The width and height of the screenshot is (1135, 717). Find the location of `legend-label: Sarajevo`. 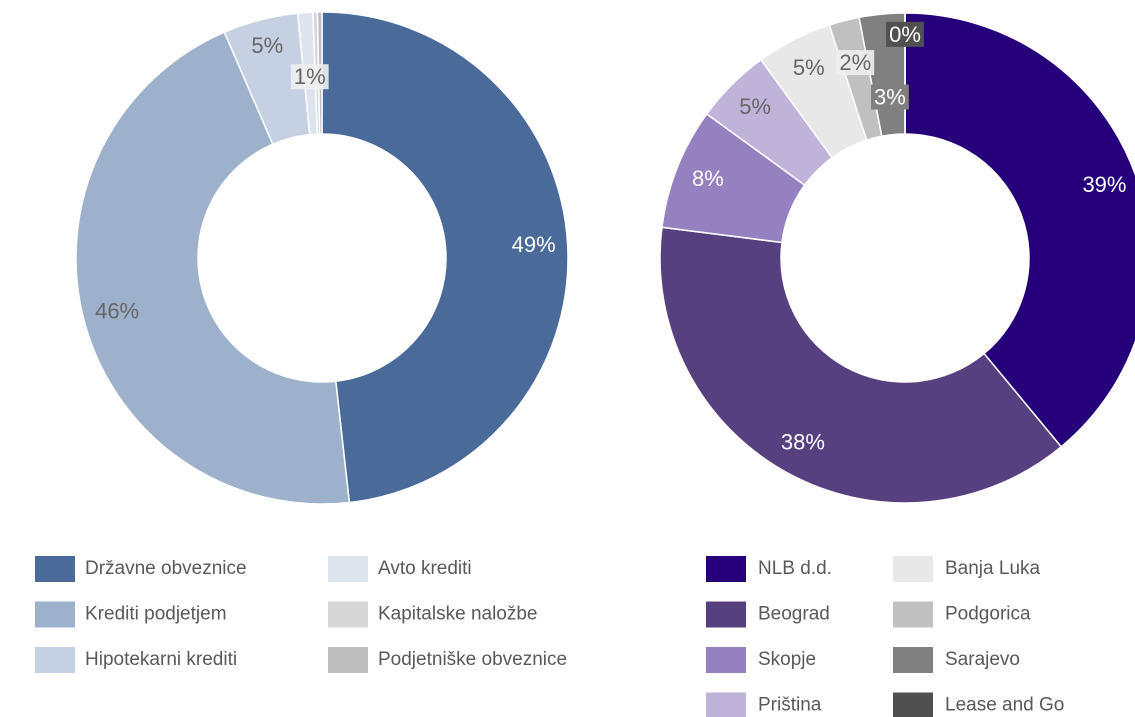

legend-label: Sarajevo is located at coordinates (982, 659).